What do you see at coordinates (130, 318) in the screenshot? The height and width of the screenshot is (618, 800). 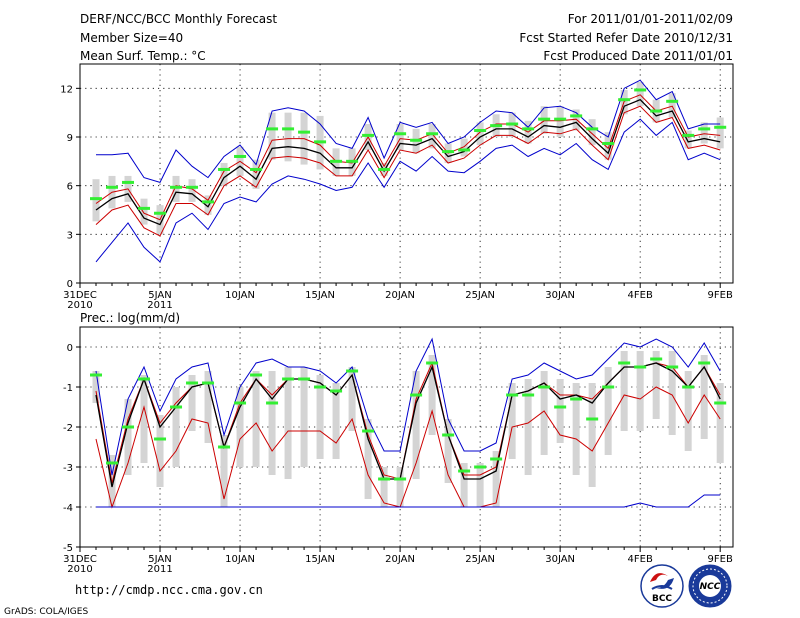 I see `variable-label-precipitation: Prec.: log(mm/d)` at bounding box center [130, 318].